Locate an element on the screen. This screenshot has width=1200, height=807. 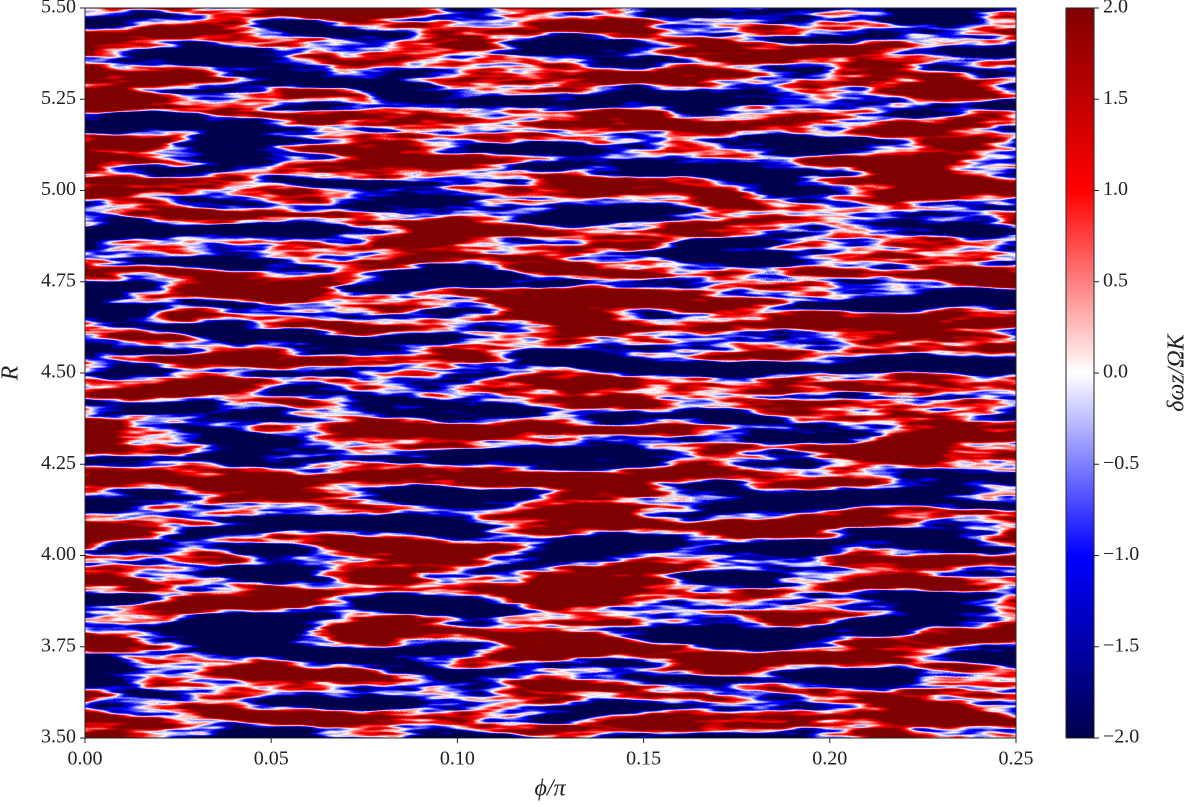
colorbar-label: δωz/ΩK is located at coordinates (1177, 371).